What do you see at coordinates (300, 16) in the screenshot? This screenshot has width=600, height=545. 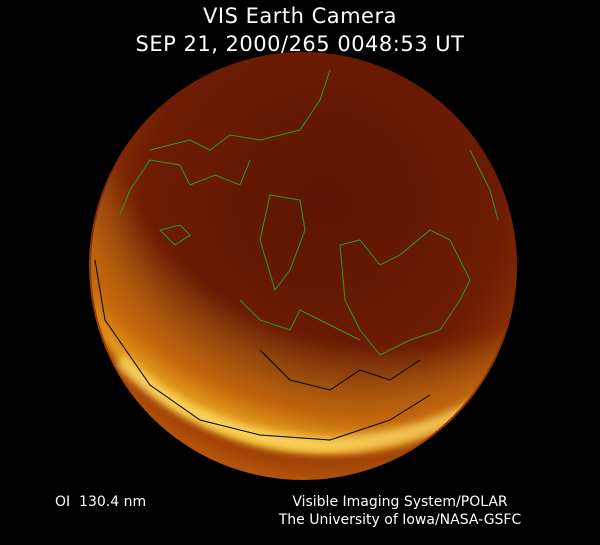 I see `image-title: VIS Earth Camera` at bounding box center [300, 16].